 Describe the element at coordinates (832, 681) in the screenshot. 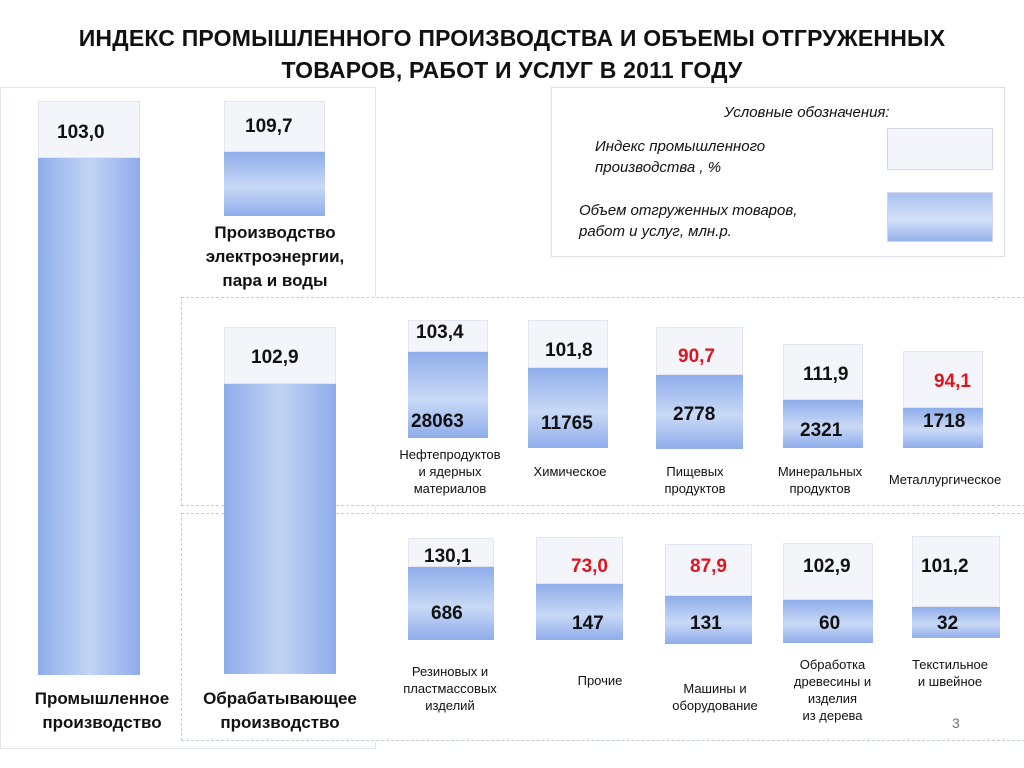

I see `category-label-line: древесины и` at that location.